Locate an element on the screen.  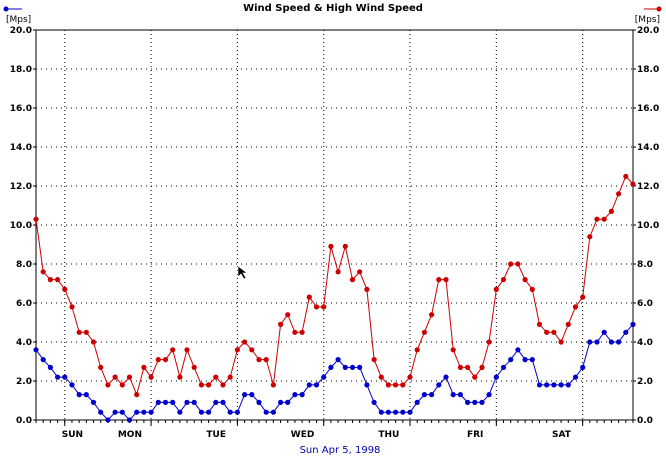
day-label: TUE is located at coordinates (216, 435).